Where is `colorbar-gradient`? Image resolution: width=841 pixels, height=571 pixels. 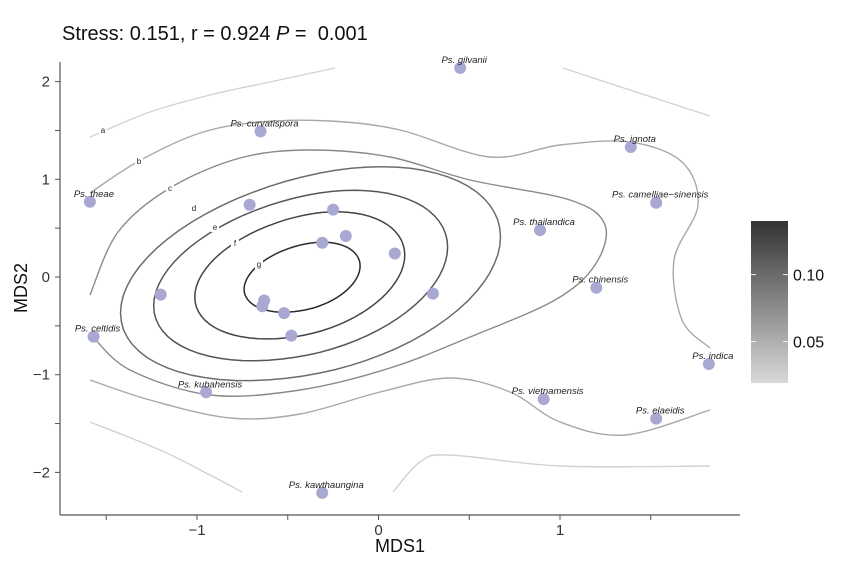 colorbar-gradient is located at coordinates (769, 302).